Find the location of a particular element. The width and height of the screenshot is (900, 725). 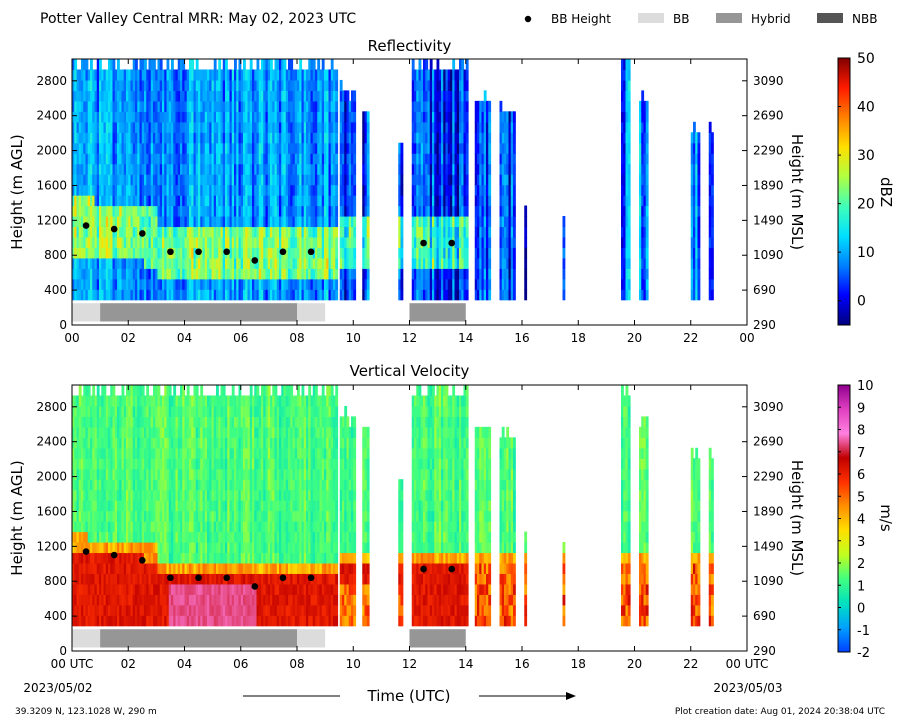

reflectivity-title: Reflectivity is located at coordinates (410, 46).